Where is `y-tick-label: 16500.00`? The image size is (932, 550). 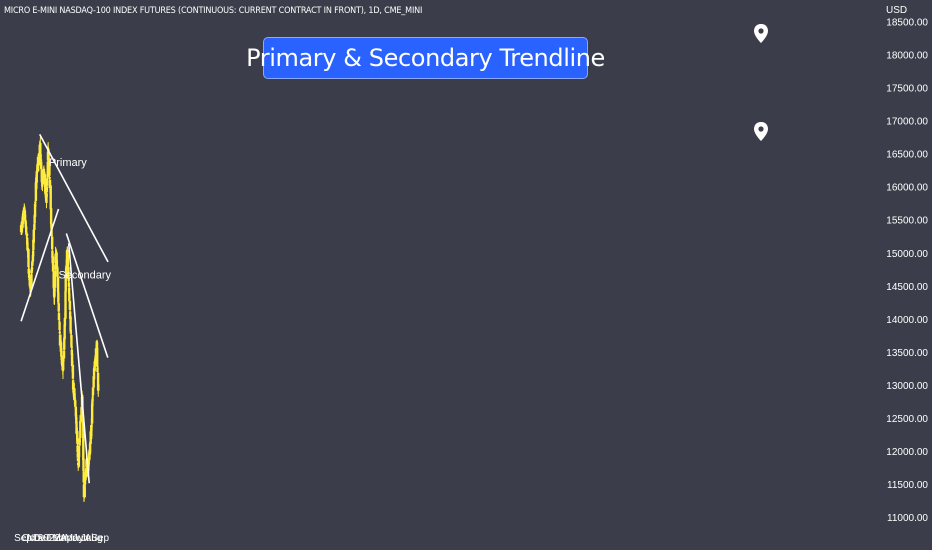 y-tick-label: 16500.00 is located at coordinates (907, 155).